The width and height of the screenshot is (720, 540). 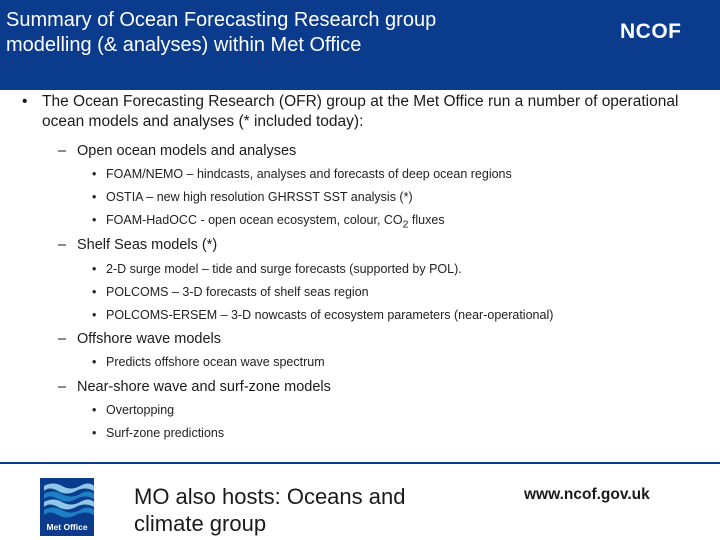 What do you see at coordinates (587, 494) in the screenshot?
I see `ncof-url: www.ncof.gov.uk` at bounding box center [587, 494].